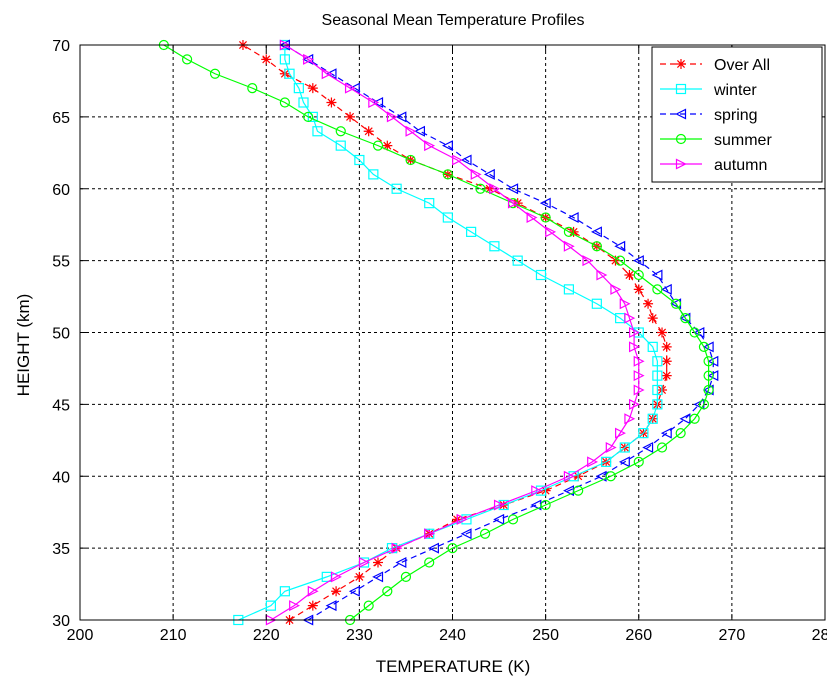 The width and height of the screenshot is (827, 678). Describe the element at coordinates (80, 635) in the screenshot. I see `x-tick-label: 200` at that location.